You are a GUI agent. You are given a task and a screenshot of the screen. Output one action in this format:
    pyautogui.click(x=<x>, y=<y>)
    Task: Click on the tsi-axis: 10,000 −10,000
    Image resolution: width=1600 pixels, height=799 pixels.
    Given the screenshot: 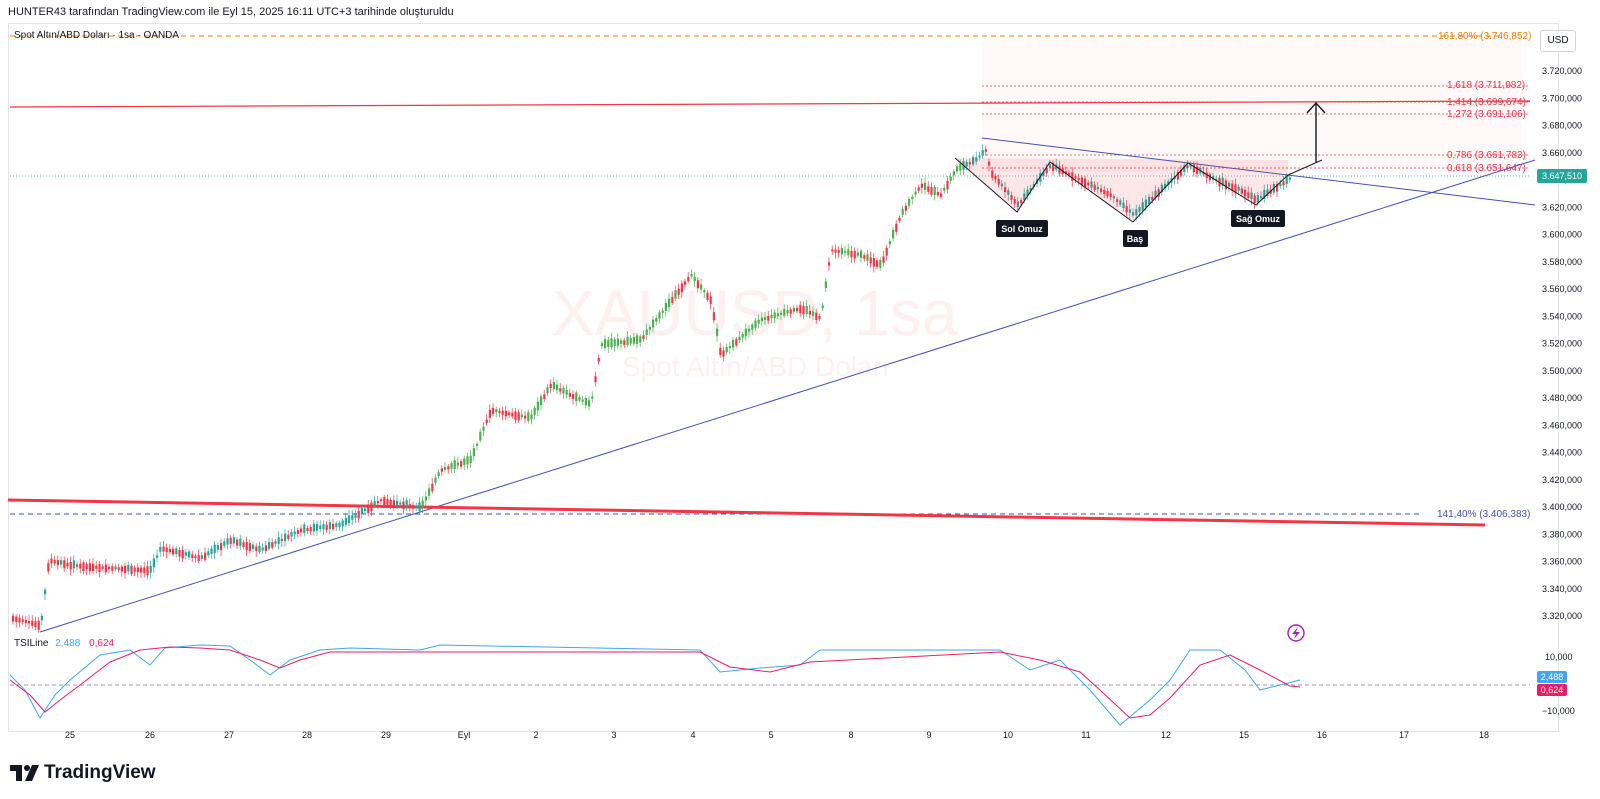 What is the action you would take?
    pyautogui.click(x=1558, y=684)
    